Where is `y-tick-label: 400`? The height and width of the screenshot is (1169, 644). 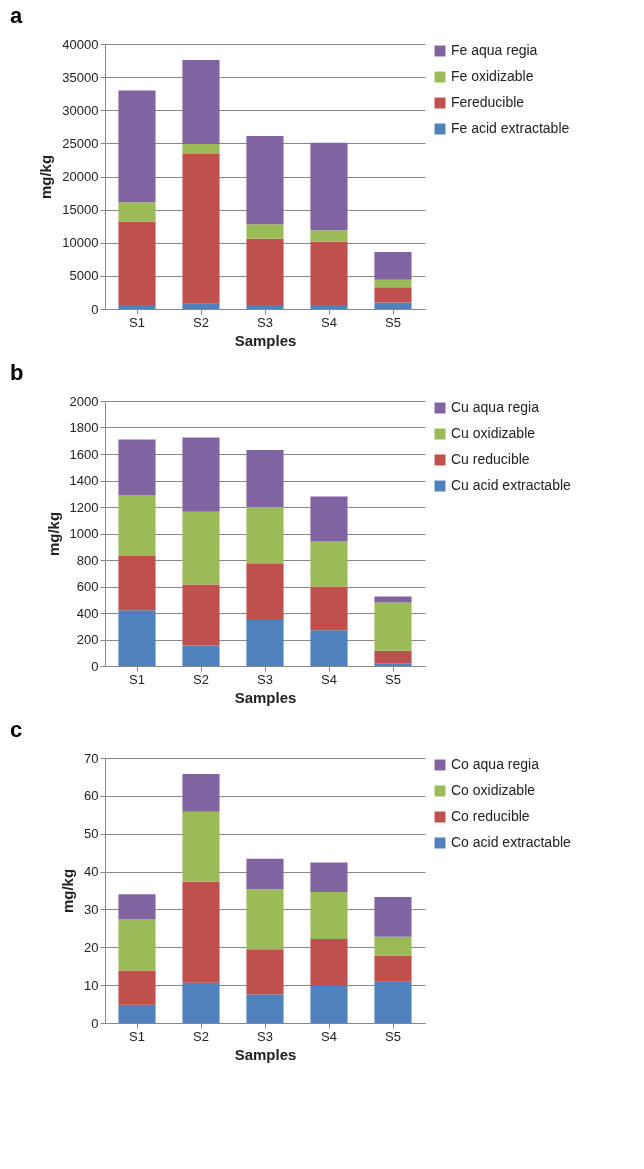 y-tick-label: 400 is located at coordinates (87, 613).